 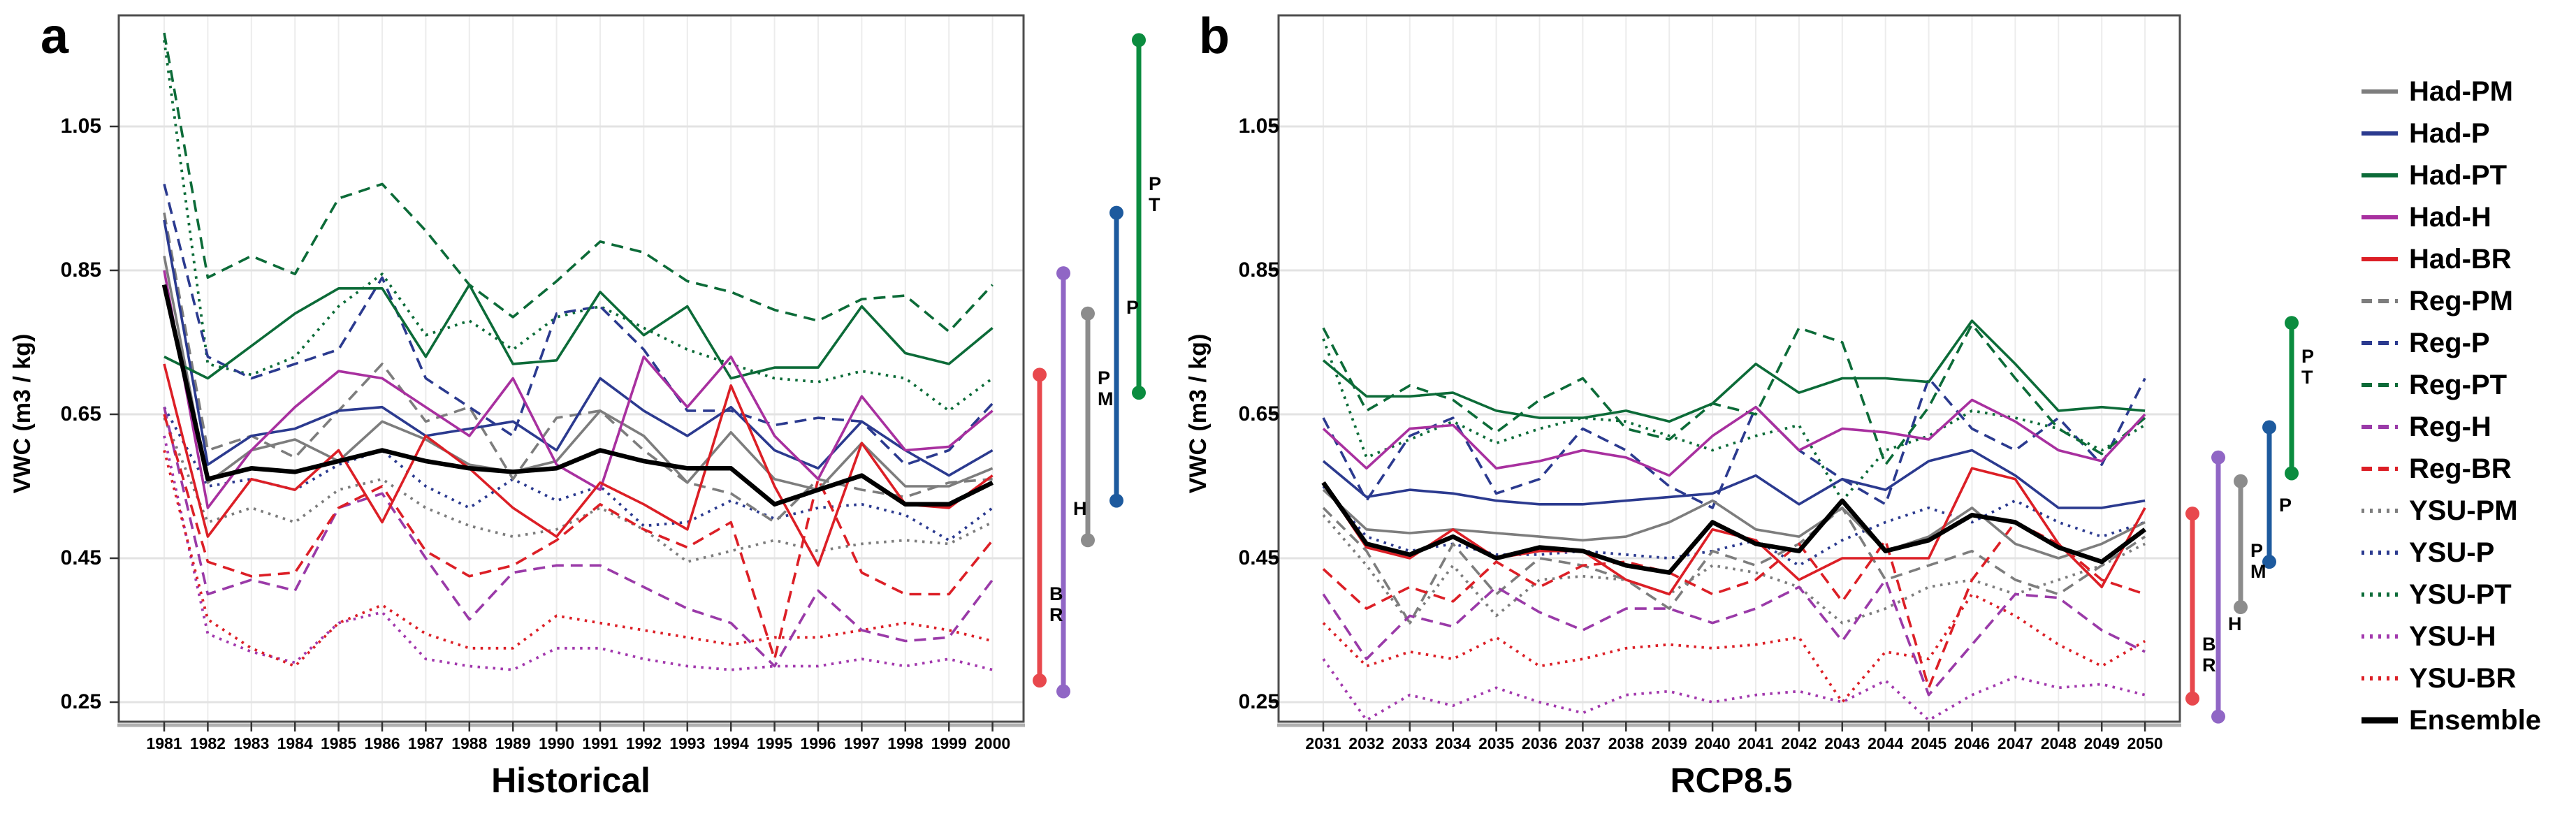 I want to click on series-line-reg-pt, so click(x=1734, y=394).